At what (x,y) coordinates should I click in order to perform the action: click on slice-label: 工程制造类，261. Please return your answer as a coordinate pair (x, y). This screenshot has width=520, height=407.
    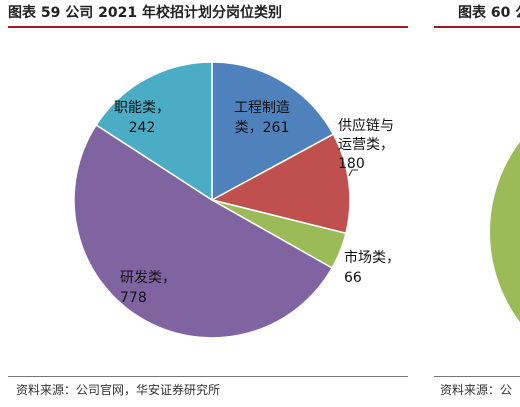
    Looking at the image, I should click on (262, 118).